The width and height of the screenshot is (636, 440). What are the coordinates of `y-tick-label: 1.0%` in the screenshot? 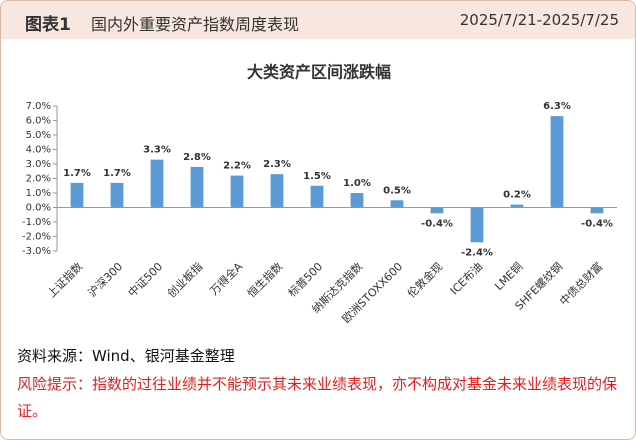 It's located at (38, 193).